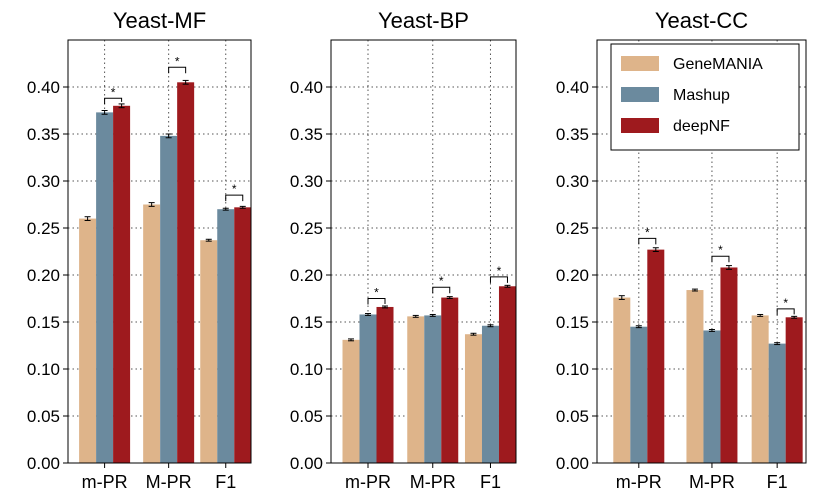 The height and width of the screenshot is (498, 813). Describe the element at coordinates (701, 20) in the screenshot. I see `chart-title: Yeast-CC` at that location.